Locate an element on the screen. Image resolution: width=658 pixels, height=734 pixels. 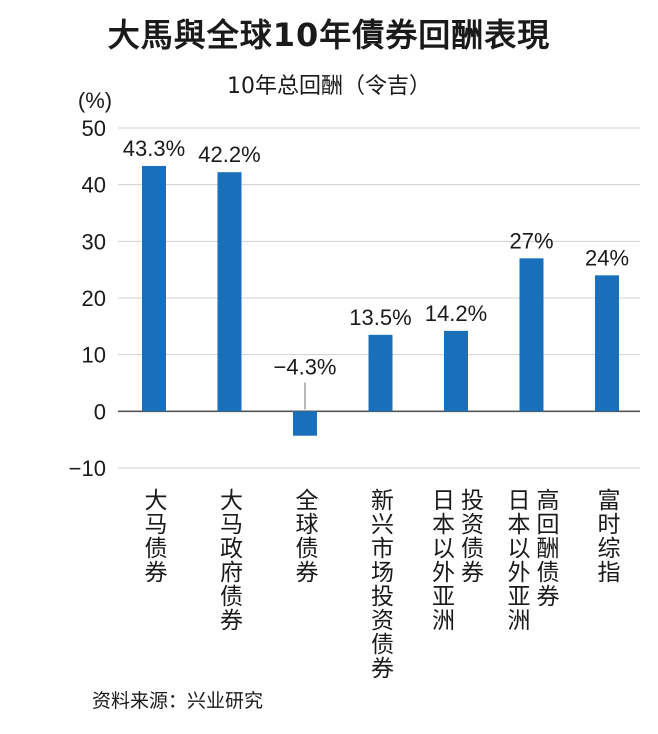
category-label-5: 日本以外亚洲 is located at coordinates (442, 560).